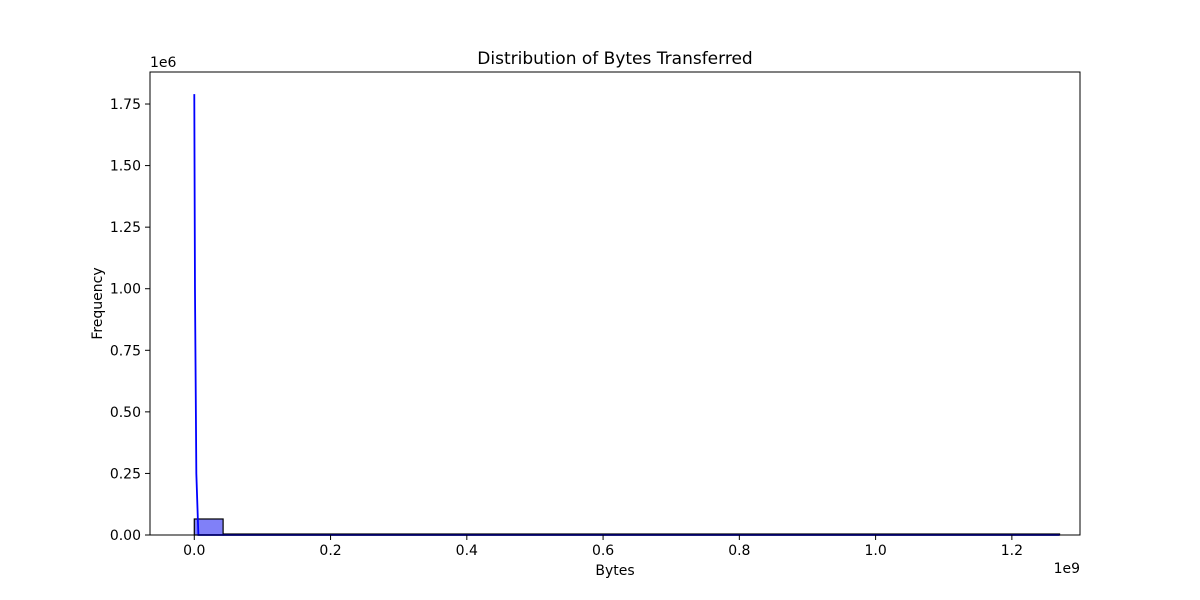 The image size is (1200, 600). What do you see at coordinates (130, 320) in the screenshot?
I see `y-axis-ticks: 0.00 0.25 0.50 0.75 1.00 1.25 1.50 1.75` at bounding box center [130, 320].